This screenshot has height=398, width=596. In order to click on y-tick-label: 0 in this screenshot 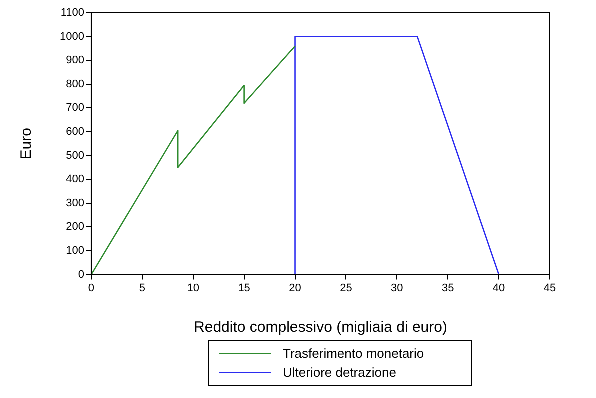, I will do `click(81, 274)`.